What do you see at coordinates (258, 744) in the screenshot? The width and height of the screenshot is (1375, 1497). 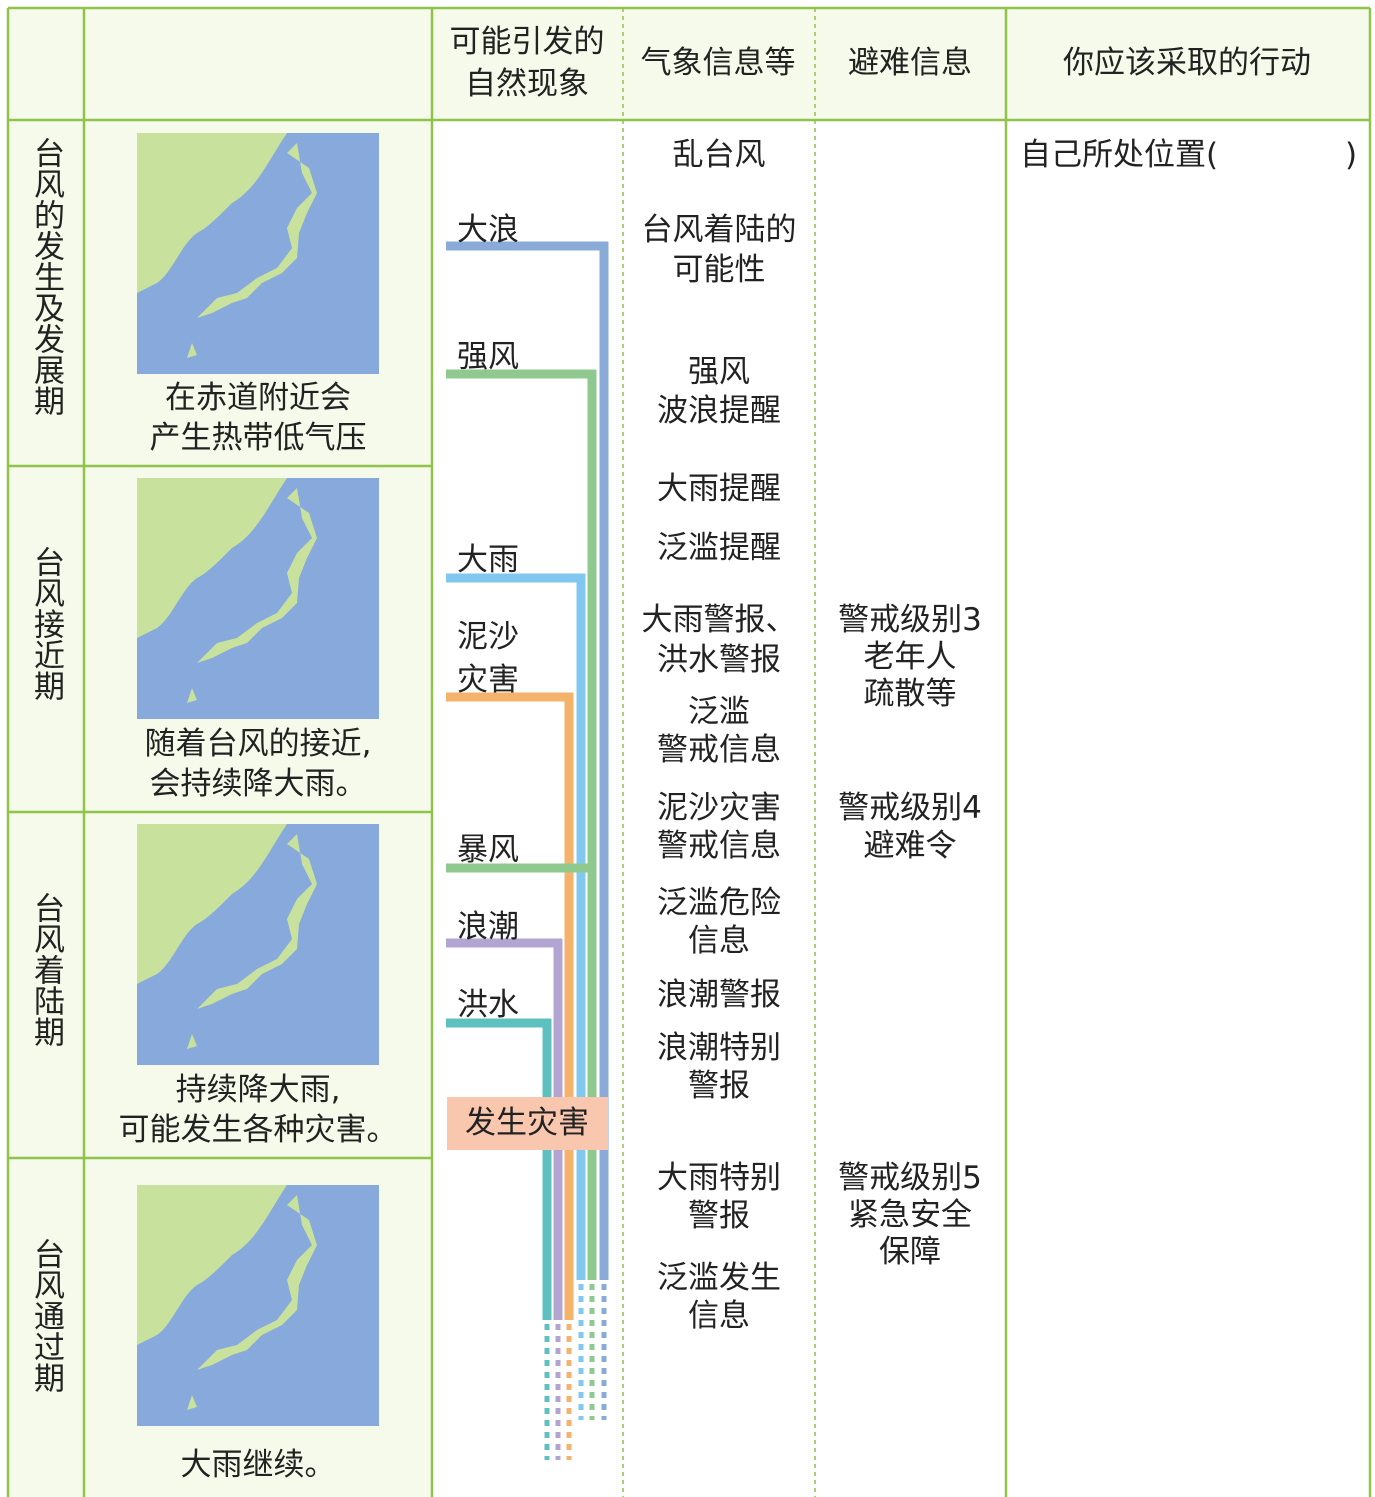 I see `map-caption: 随着台风的接近,` at bounding box center [258, 744].